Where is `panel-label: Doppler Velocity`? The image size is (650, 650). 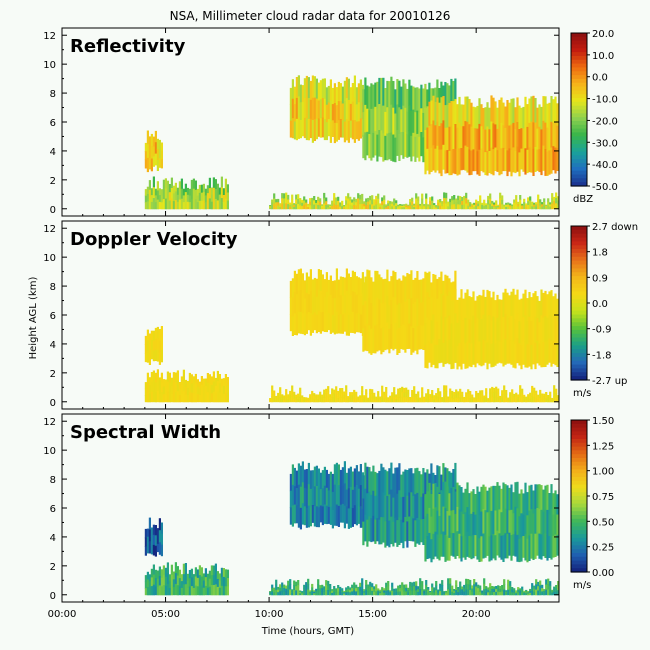 panel-label: Doppler Velocity is located at coordinates (154, 239).